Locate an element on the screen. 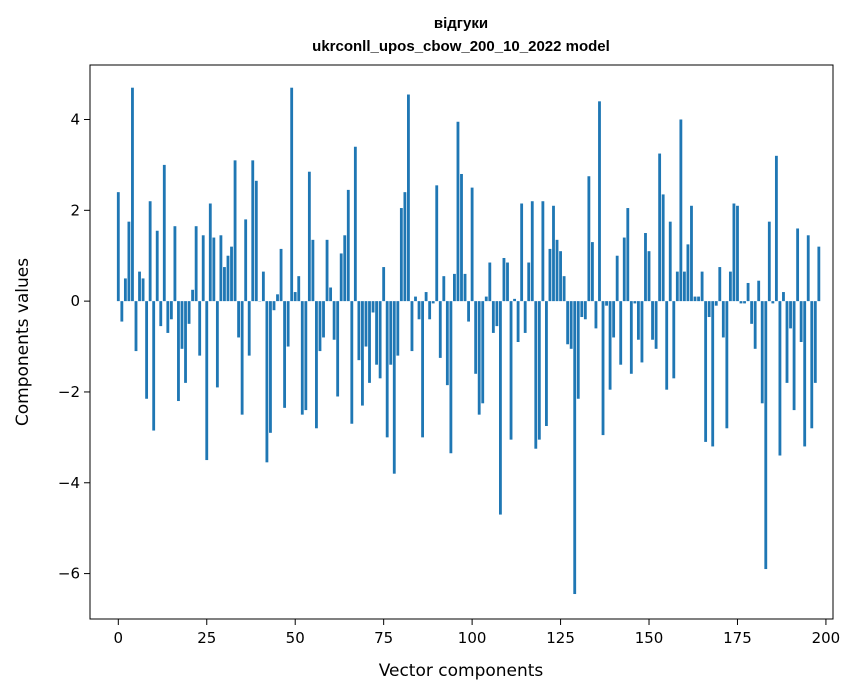 The width and height of the screenshot is (847, 696). y-axis: −6 −4 −2 0 2 4 is located at coordinates (74, 346).